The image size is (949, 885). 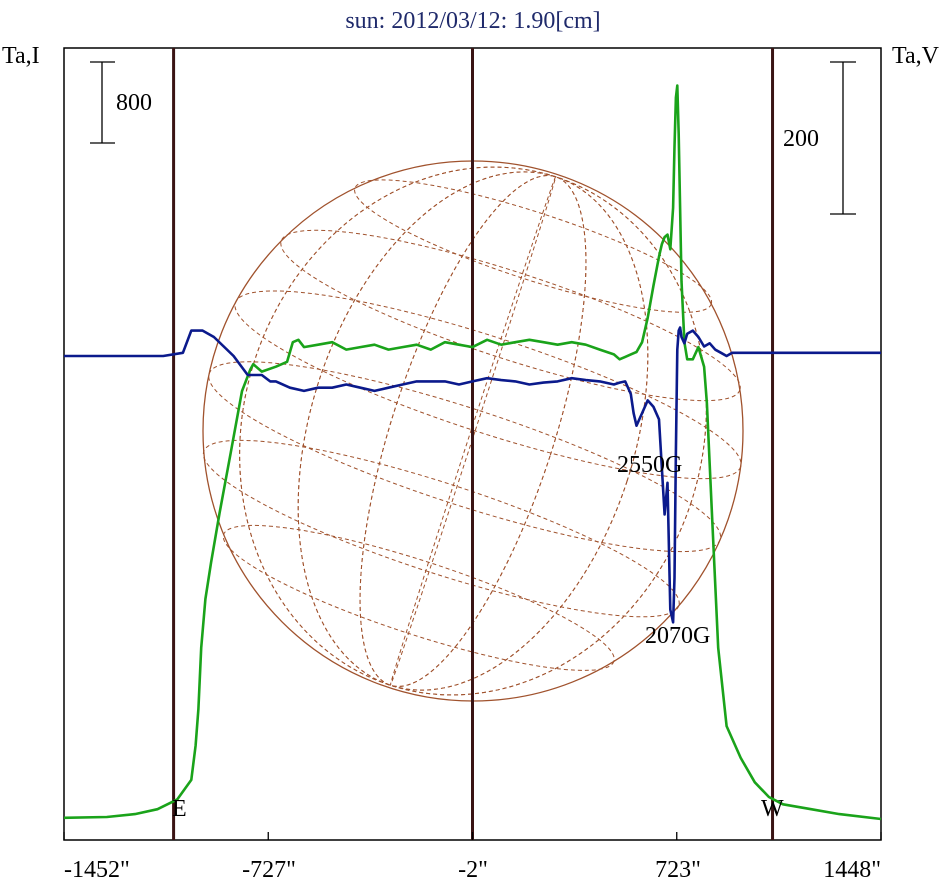 I want to click on east-limb-label: E, so click(x=179, y=809).